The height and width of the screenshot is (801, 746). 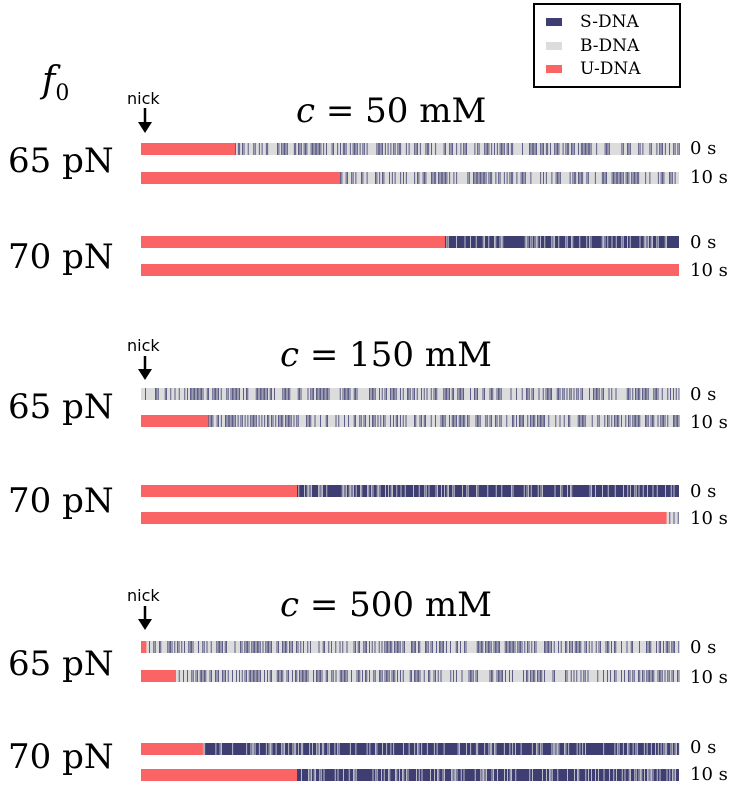 What do you see at coordinates (610, 69) in the screenshot?
I see `legend-label-u-dna: U-DNA` at bounding box center [610, 69].